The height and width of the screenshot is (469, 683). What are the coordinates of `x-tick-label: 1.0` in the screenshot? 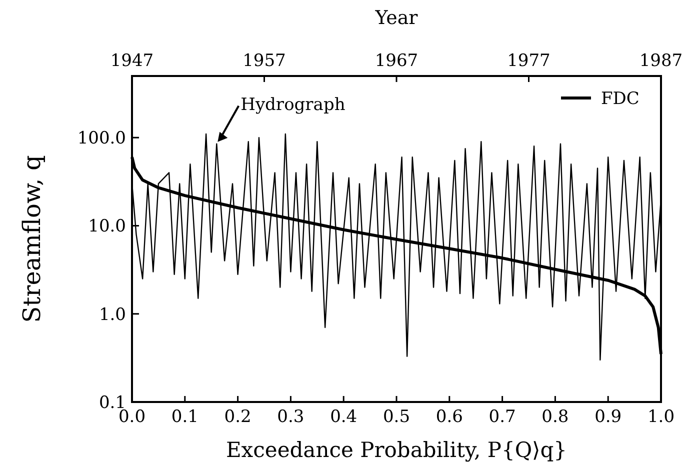 It's located at (661, 417).